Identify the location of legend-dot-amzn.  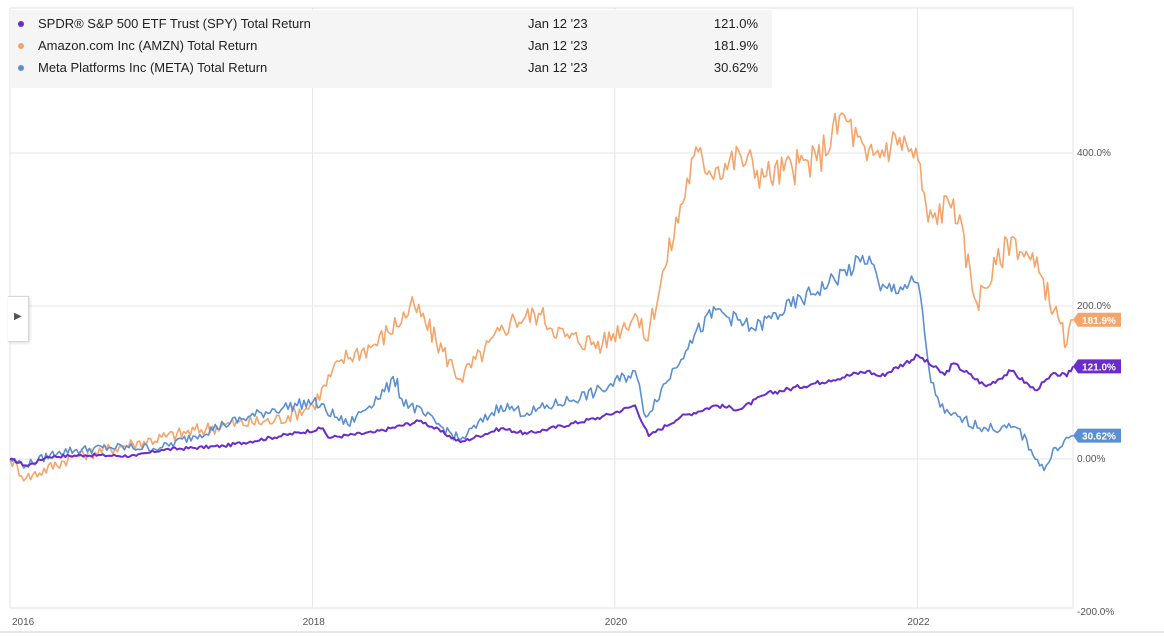
(21, 46).